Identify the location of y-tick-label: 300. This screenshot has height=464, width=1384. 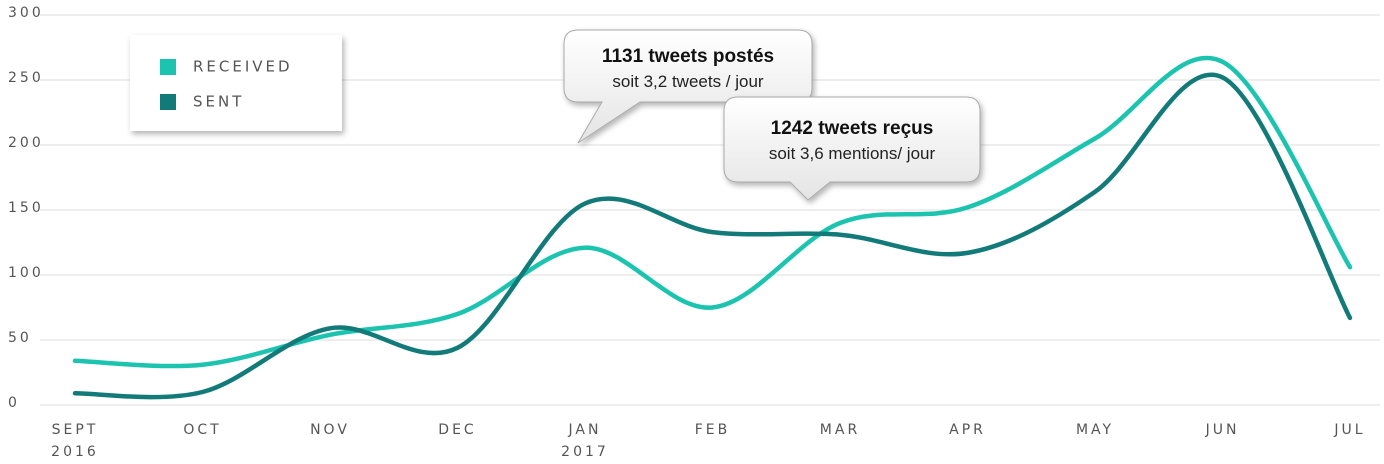
(26, 13).